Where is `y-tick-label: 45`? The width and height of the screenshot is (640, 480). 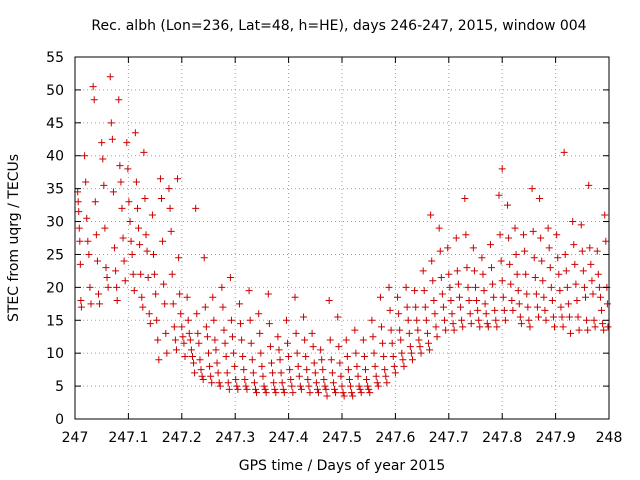
y-tick-label: 45 is located at coordinates (55, 124).